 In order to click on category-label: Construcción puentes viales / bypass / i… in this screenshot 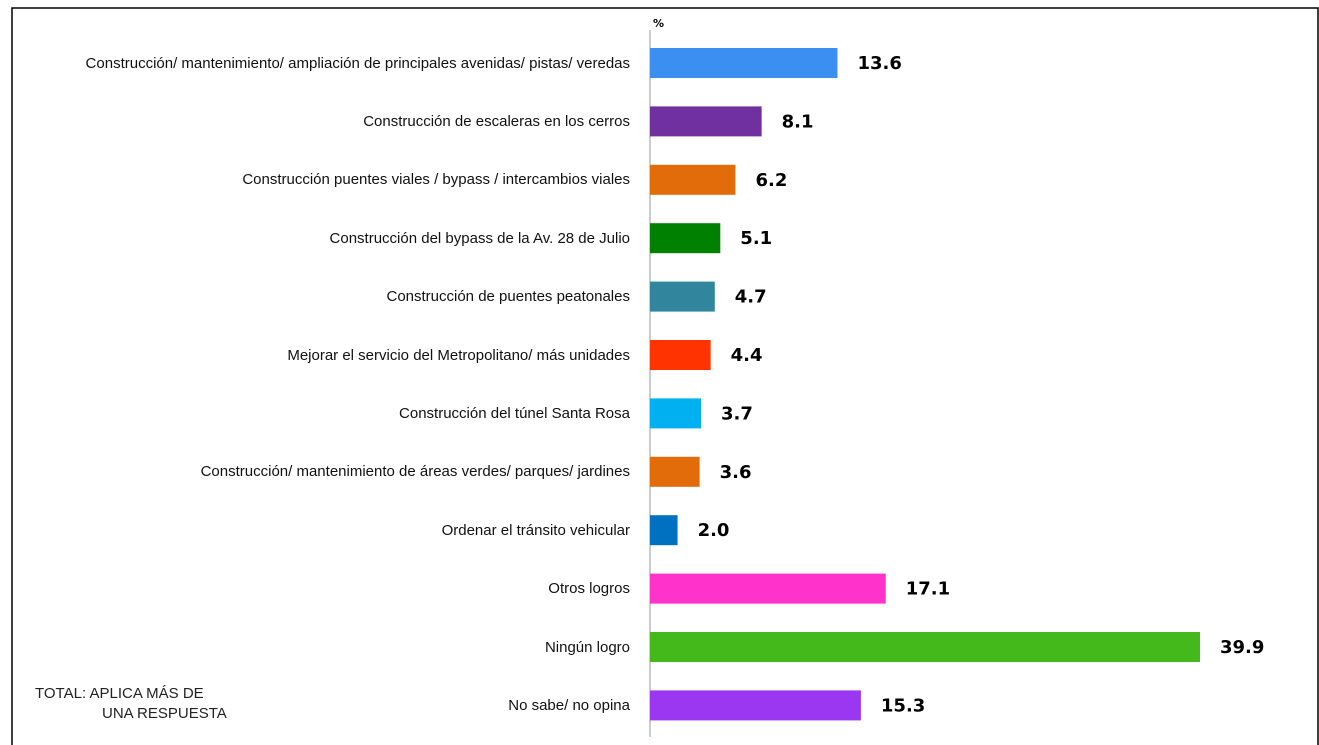, I will do `click(436, 180)`.